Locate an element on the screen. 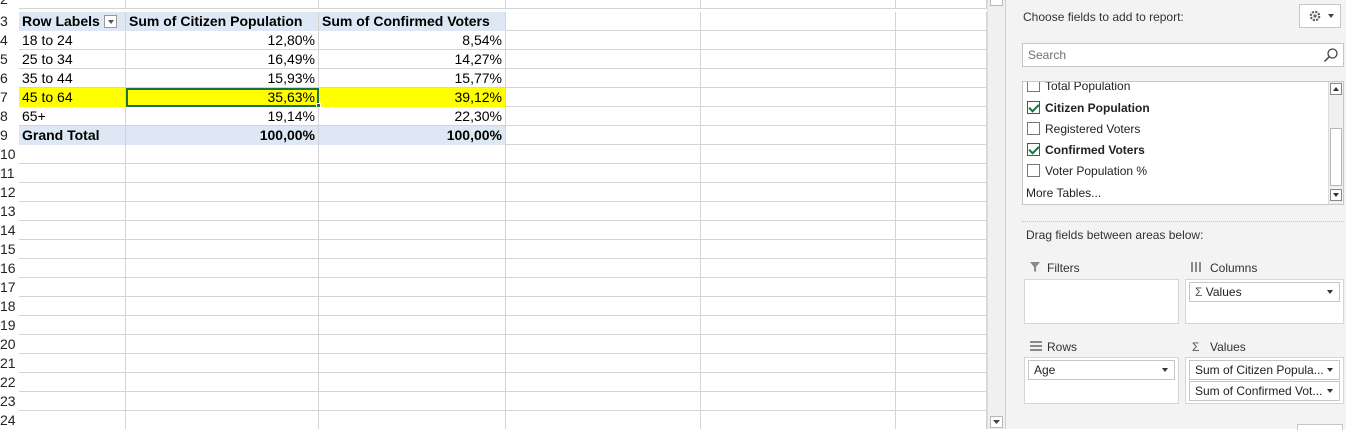 The width and height of the screenshot is (1346, 430). row-header: 21 is located at coordinates (8, 363).